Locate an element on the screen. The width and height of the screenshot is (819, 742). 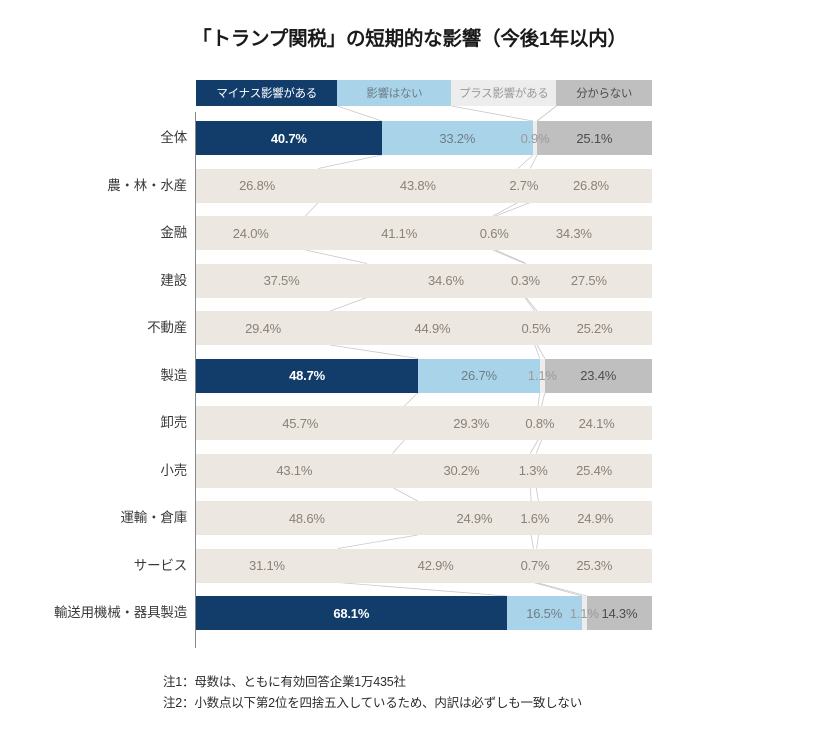
bar-segment-2: 42.9% is located at coordinates (435, 565).